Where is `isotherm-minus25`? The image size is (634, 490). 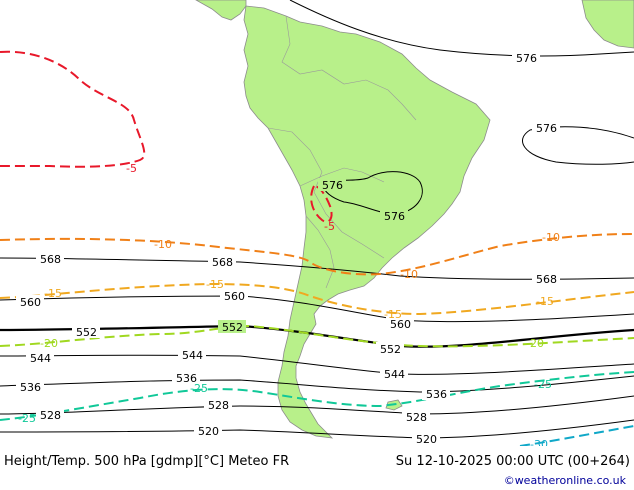
isotherm-minus25 is located at coordinates (317, 396).